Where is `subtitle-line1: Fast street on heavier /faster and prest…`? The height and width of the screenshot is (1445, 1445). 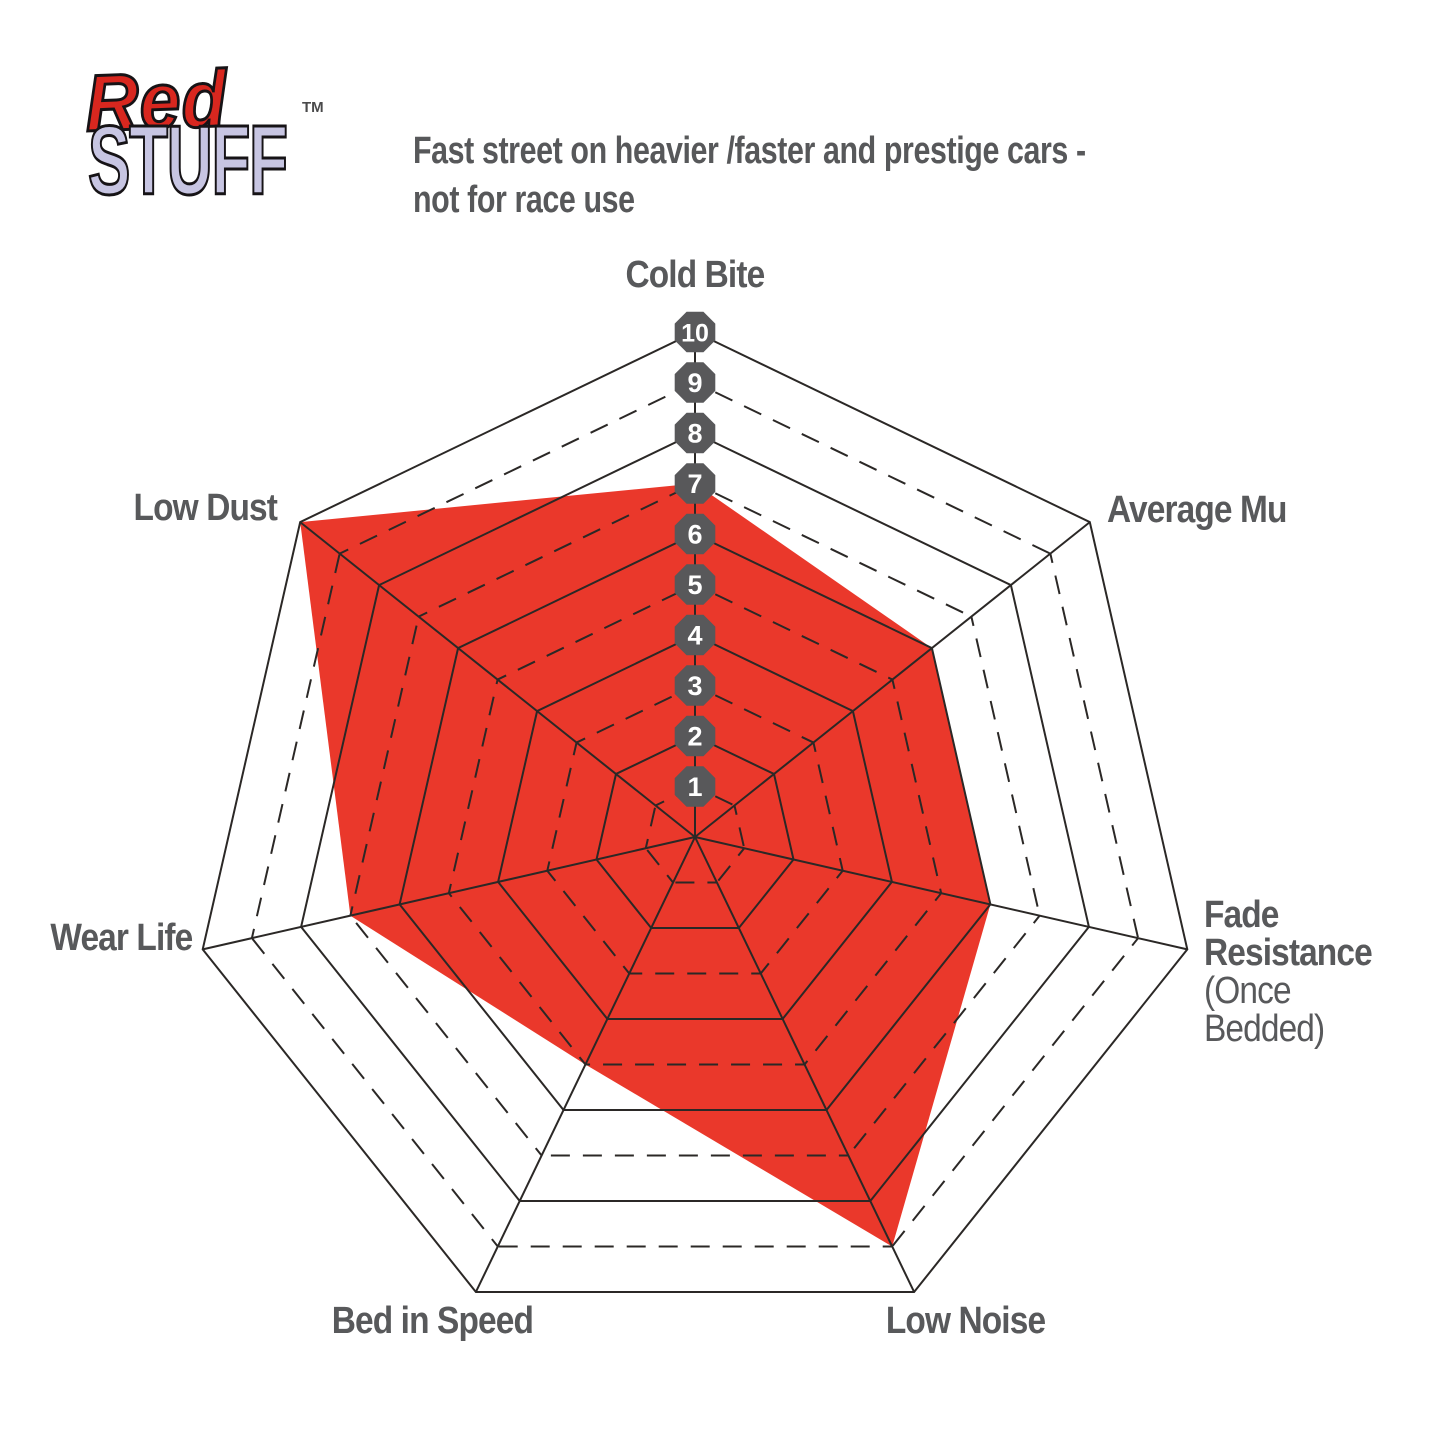
subtitle-line1: Fast street on heavier /faster and prest… is located at coordinates (749, 151).